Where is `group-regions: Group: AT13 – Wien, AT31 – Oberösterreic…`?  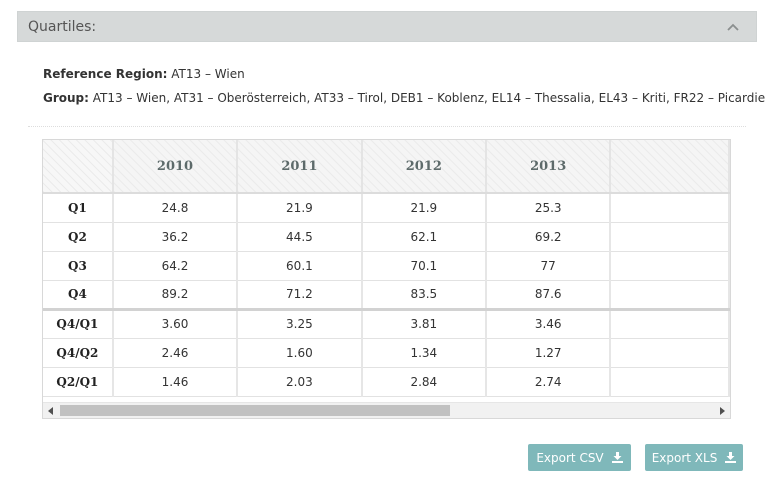 group-regions: Group: AT13 – Wien, AT31 – Oberösterreic… is located at coordinates (404, 98).